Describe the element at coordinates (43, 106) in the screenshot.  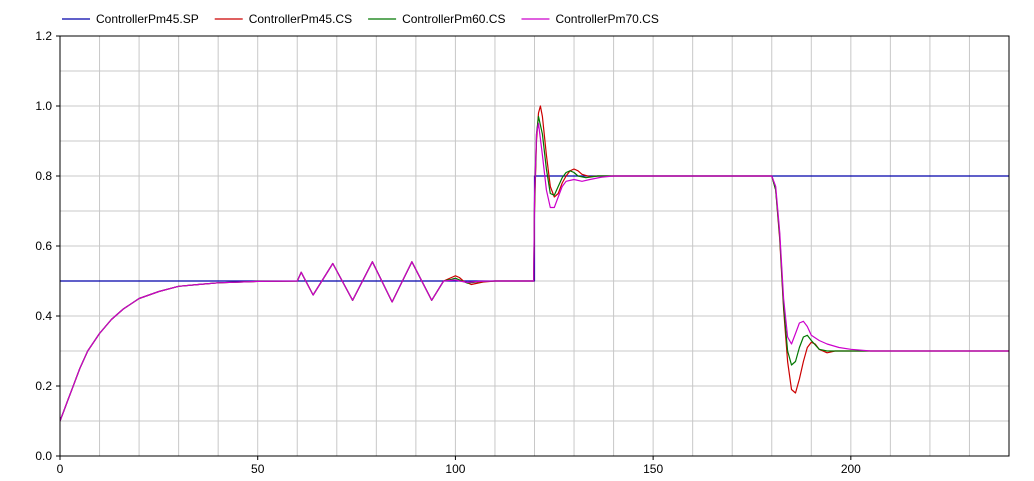
I see `y-tick-label: 1.0` at that location.